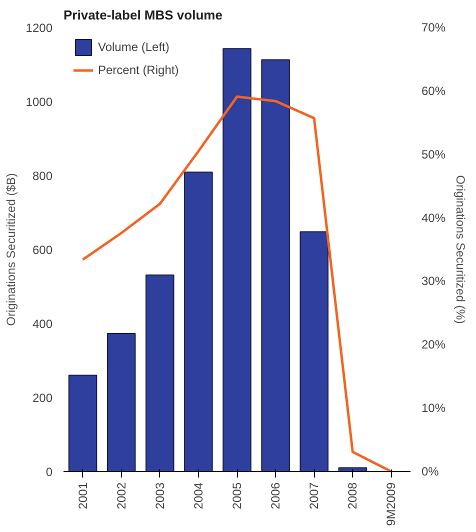  I want to click on y-tick-label: 1200, so click(39, 28).